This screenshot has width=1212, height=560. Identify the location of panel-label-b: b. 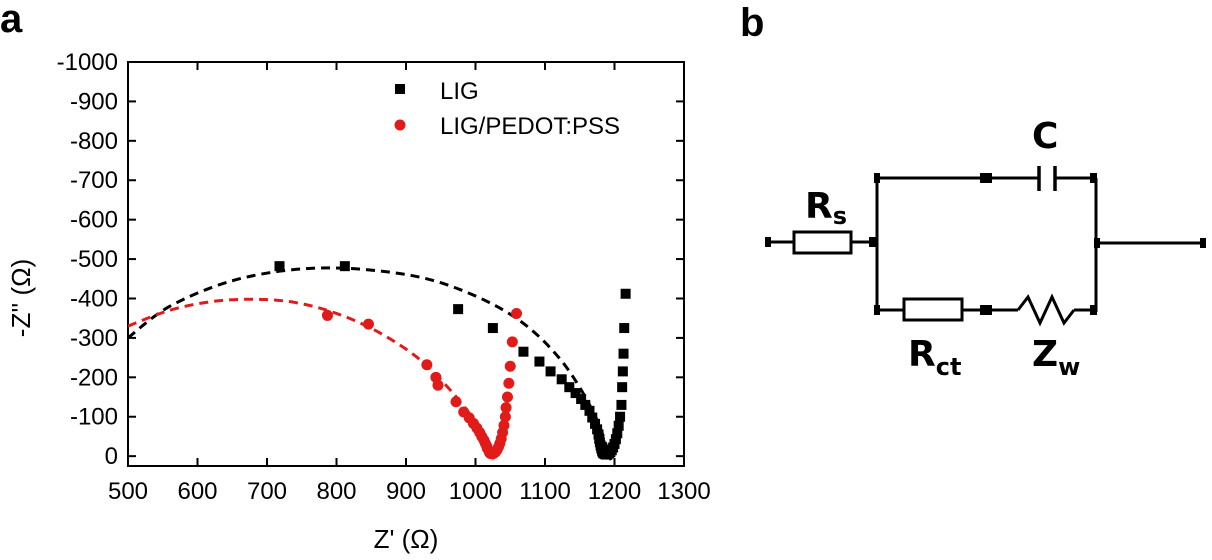
(752, 23).